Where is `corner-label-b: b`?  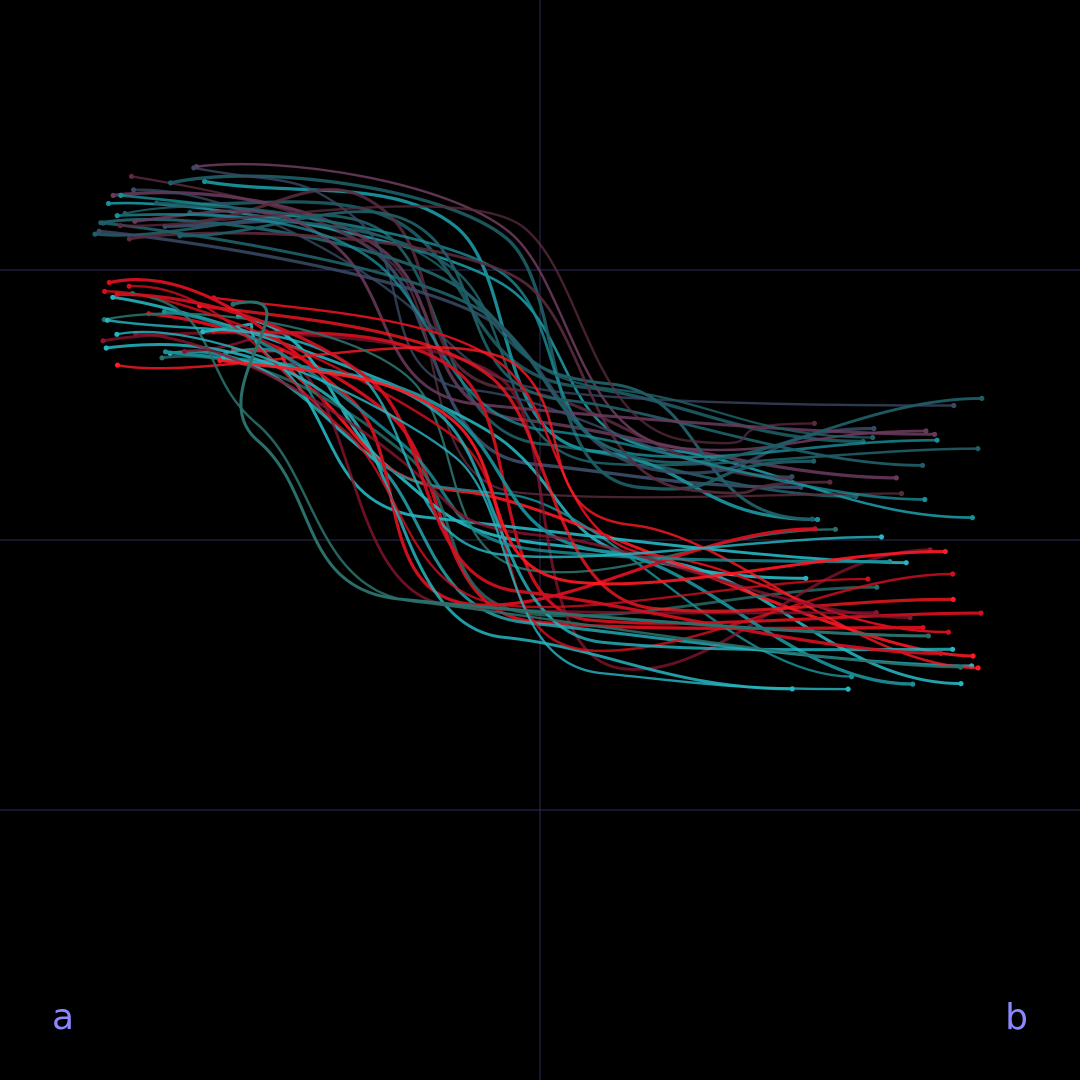
corner-label-b: b is located at coordinates (1016, 1017).